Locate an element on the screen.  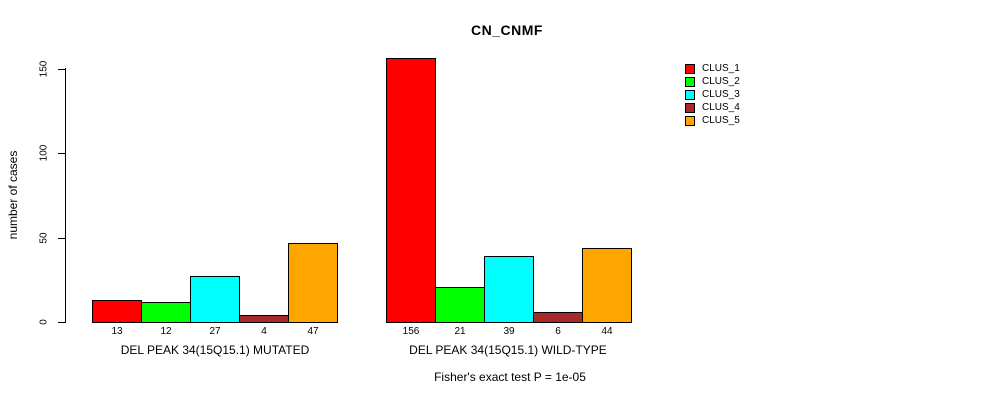
bar-value-label: 47 is located at coordinates (313, 331).